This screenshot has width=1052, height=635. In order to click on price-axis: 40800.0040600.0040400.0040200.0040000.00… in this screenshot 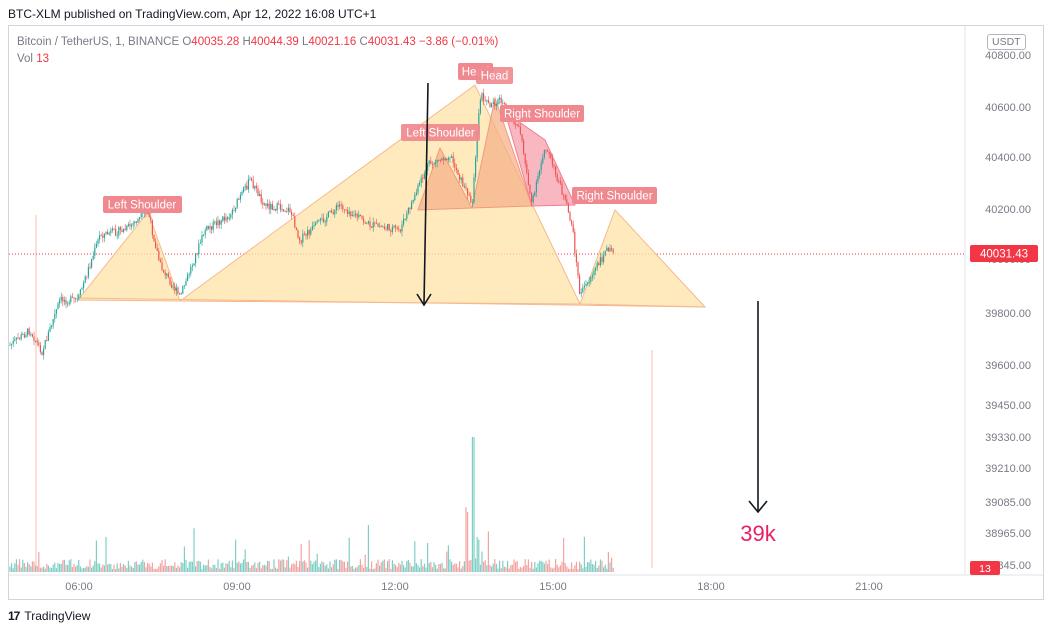, I will do `click(1008, 311)`.